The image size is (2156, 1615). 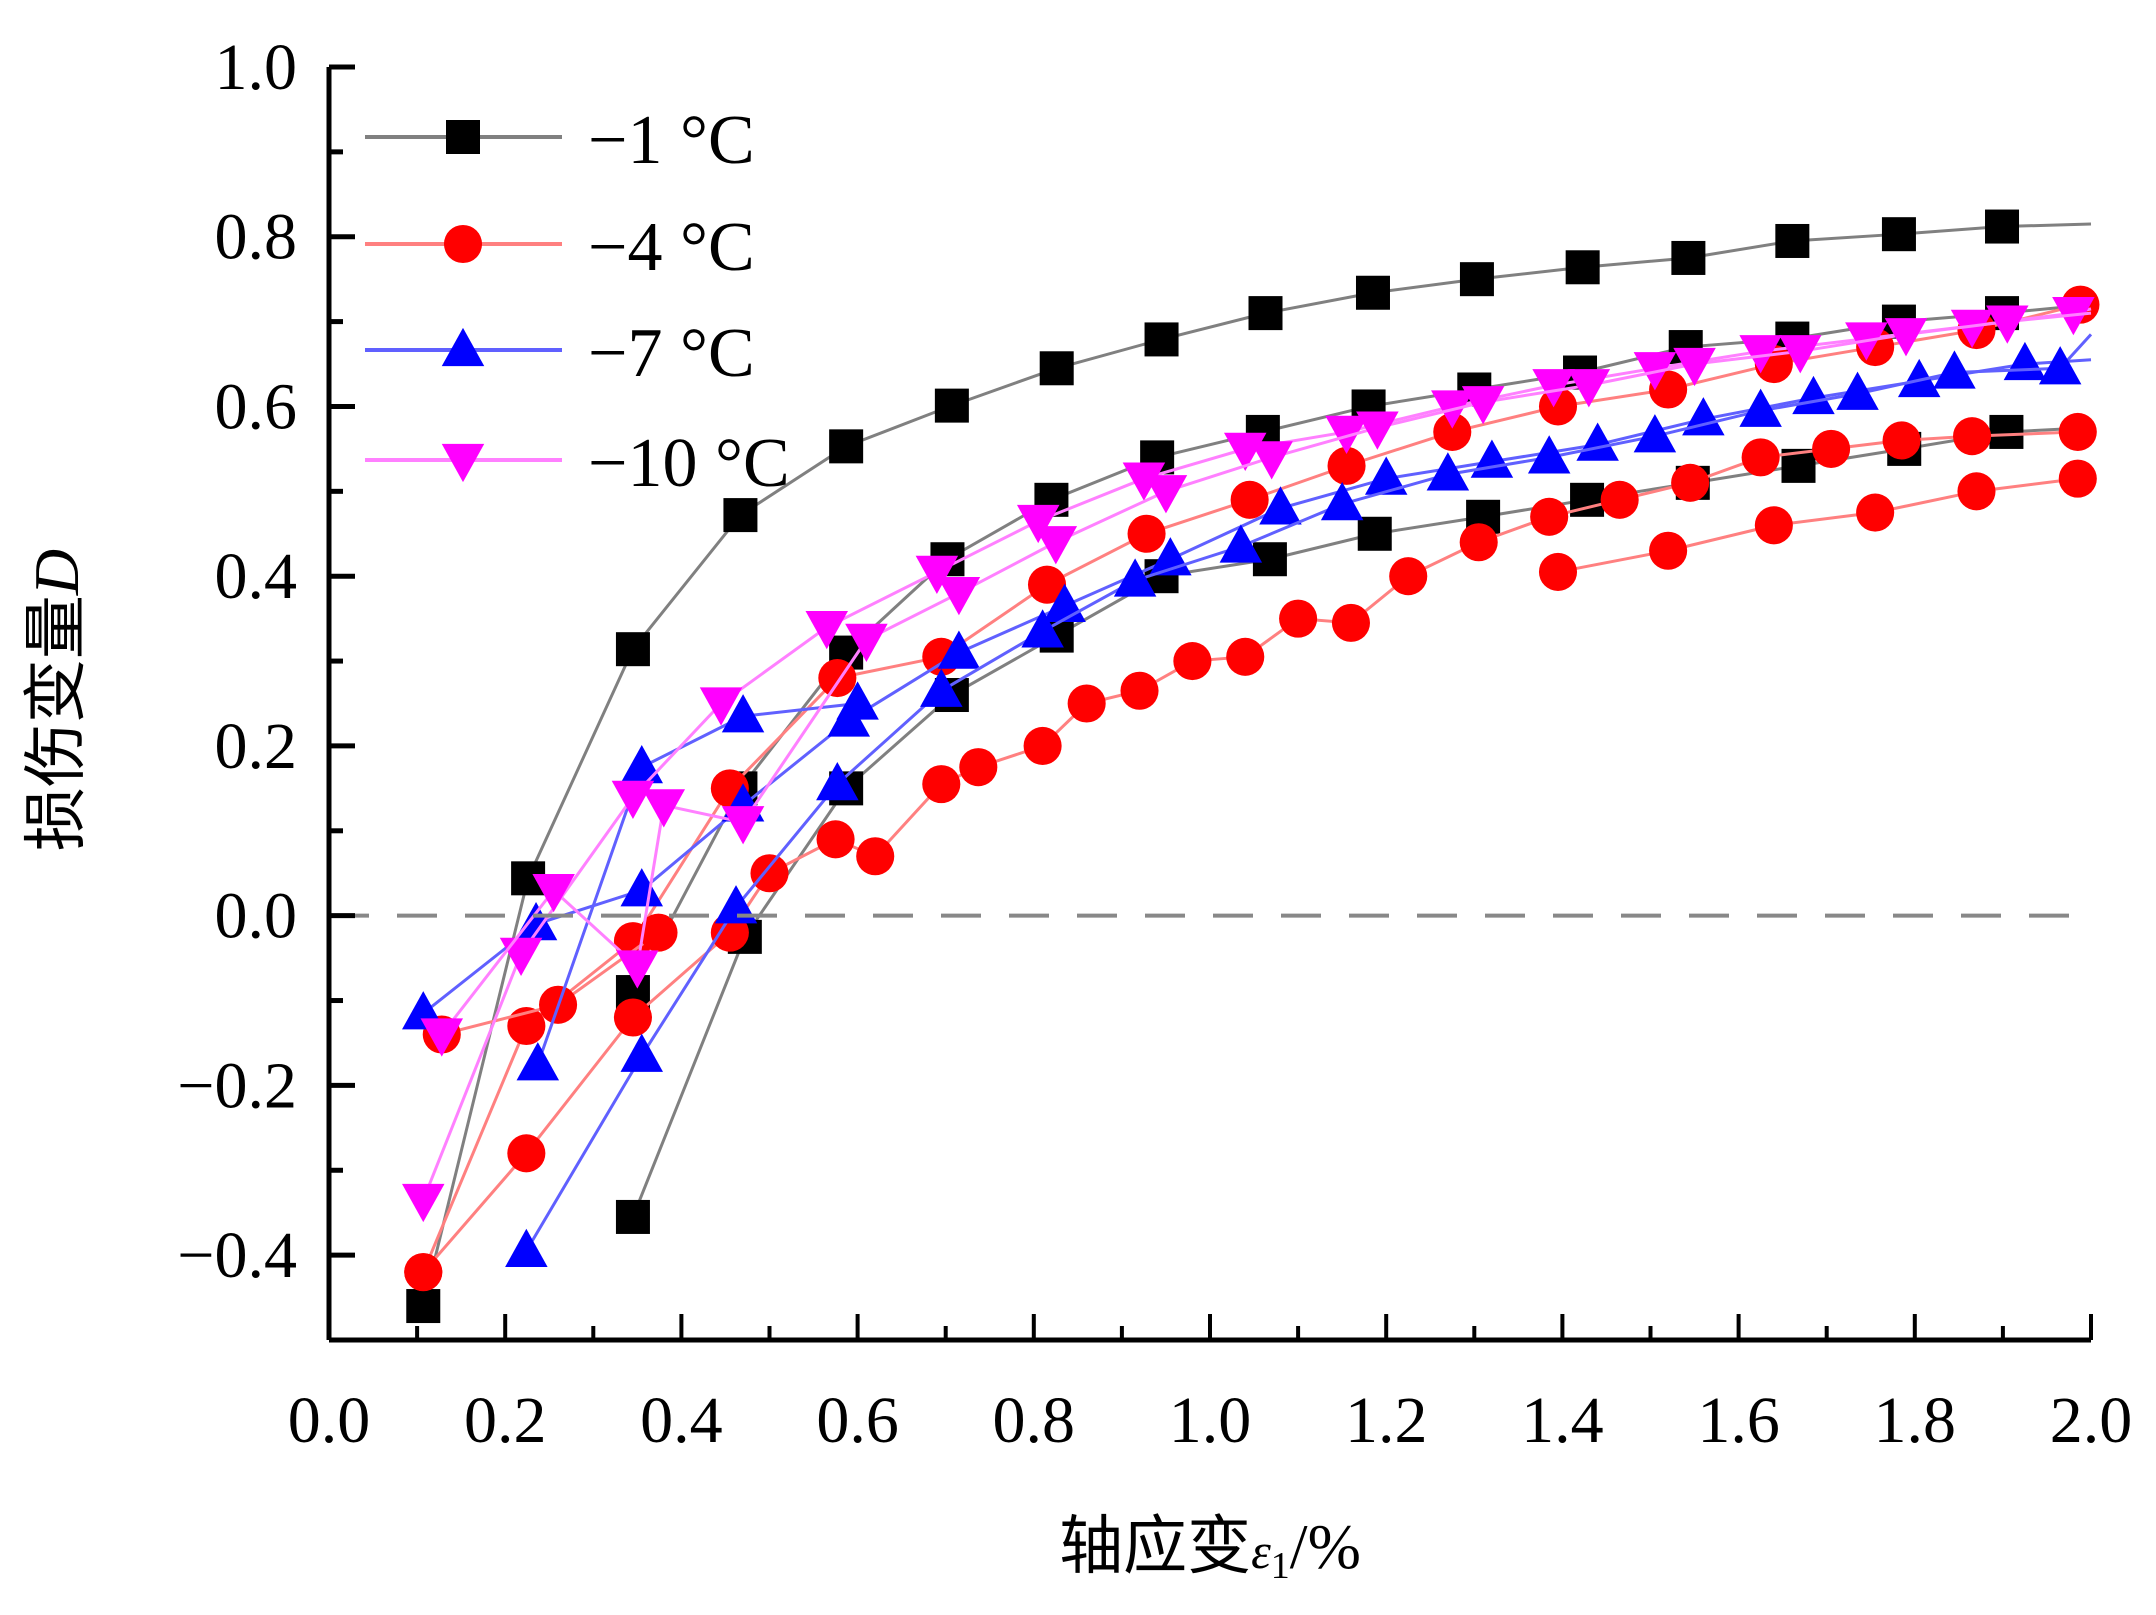 I want to click on y-tick-label: −0.2, so click(x=237, y=1085).